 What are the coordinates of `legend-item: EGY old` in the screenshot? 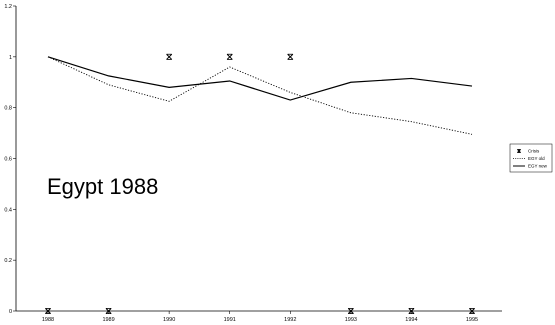 It's located at (529, 158).